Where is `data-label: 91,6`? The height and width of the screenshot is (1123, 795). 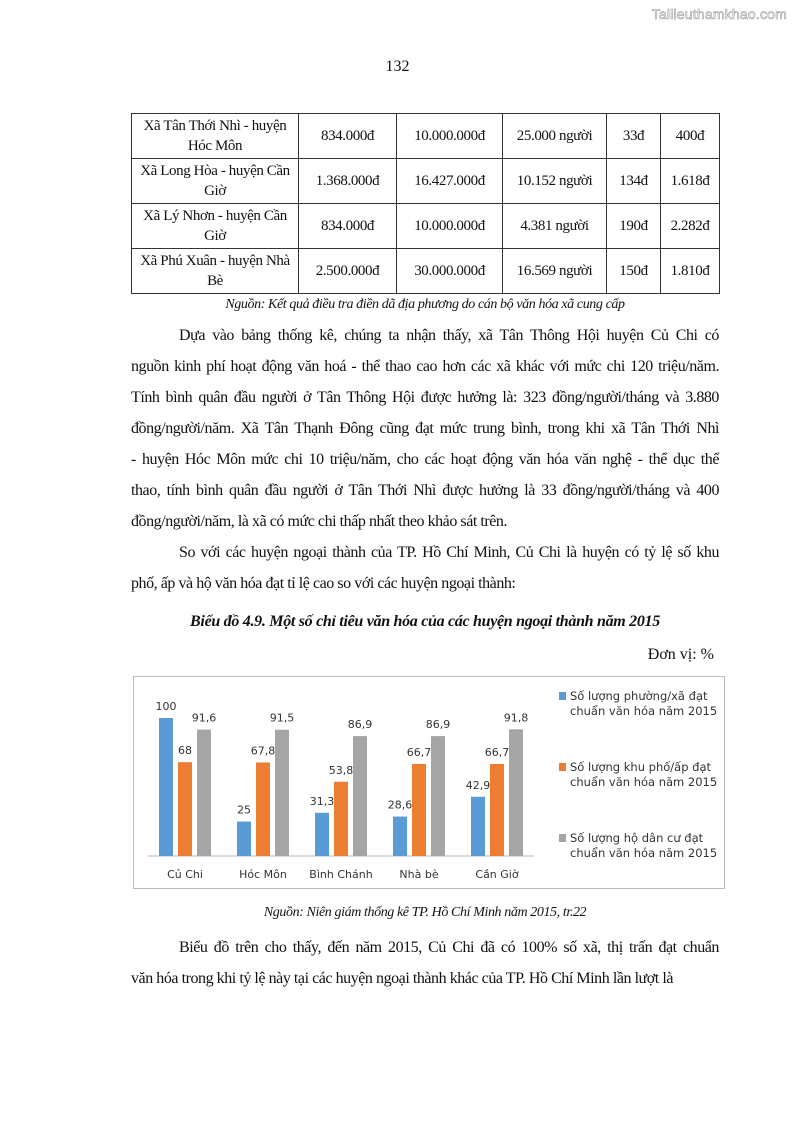 data-label: 91,6 is located at coordinates (204, 718).